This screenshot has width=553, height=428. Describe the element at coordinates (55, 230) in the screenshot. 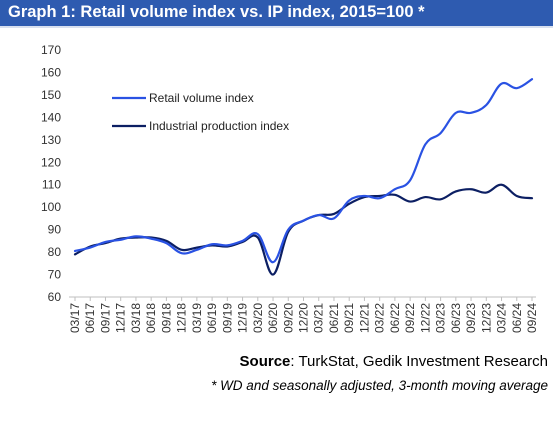

I see `y-tick-label: 90` at that location.